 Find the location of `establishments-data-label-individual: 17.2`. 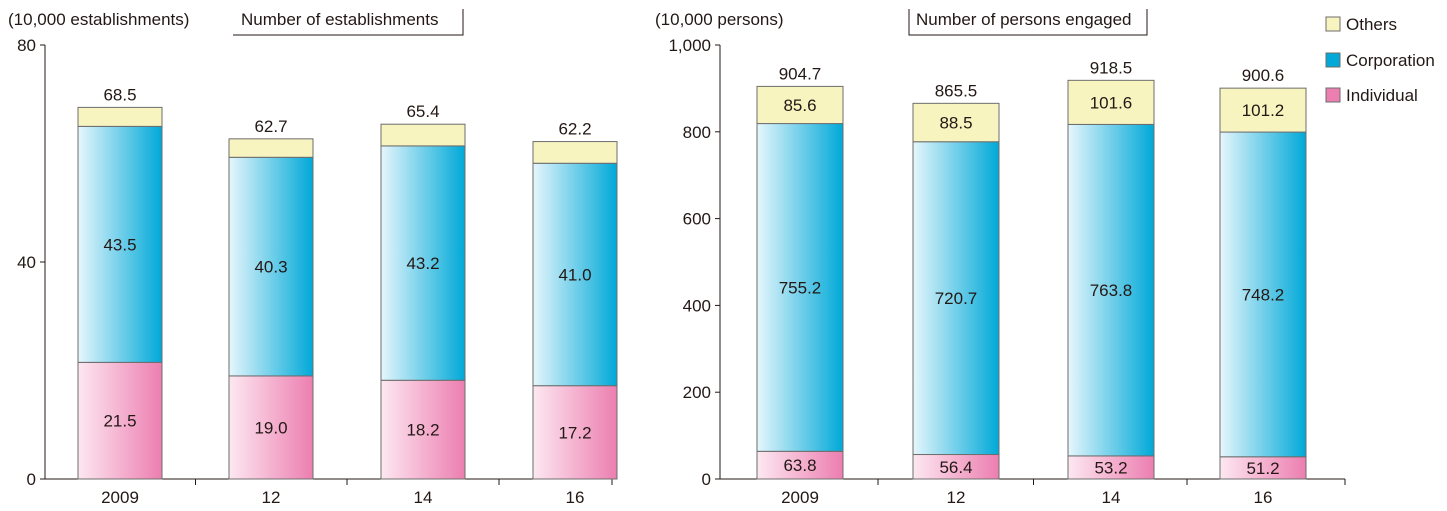

establishments-data-label-individual: 17.2 is located at coordinates (574, 432).